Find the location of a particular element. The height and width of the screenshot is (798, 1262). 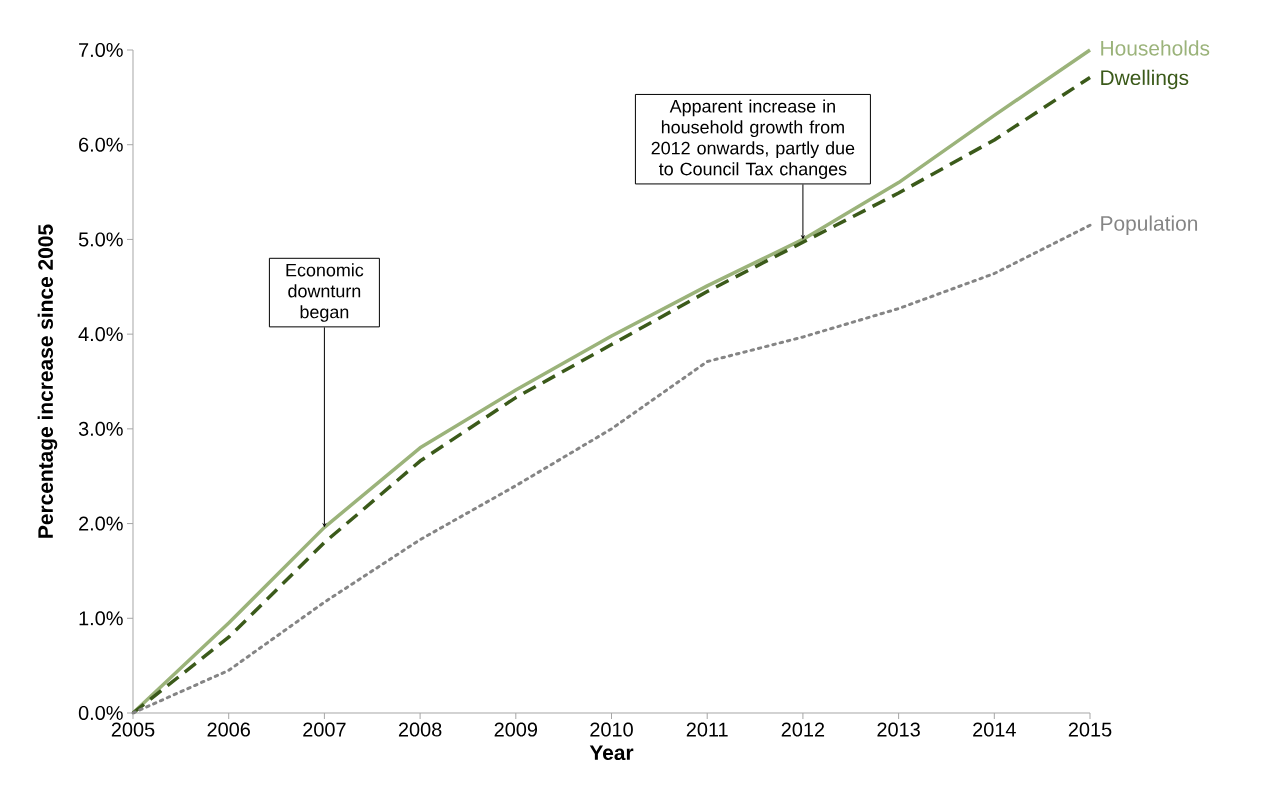

x-tick-label: 2011 is located at coordinates (707, 729).